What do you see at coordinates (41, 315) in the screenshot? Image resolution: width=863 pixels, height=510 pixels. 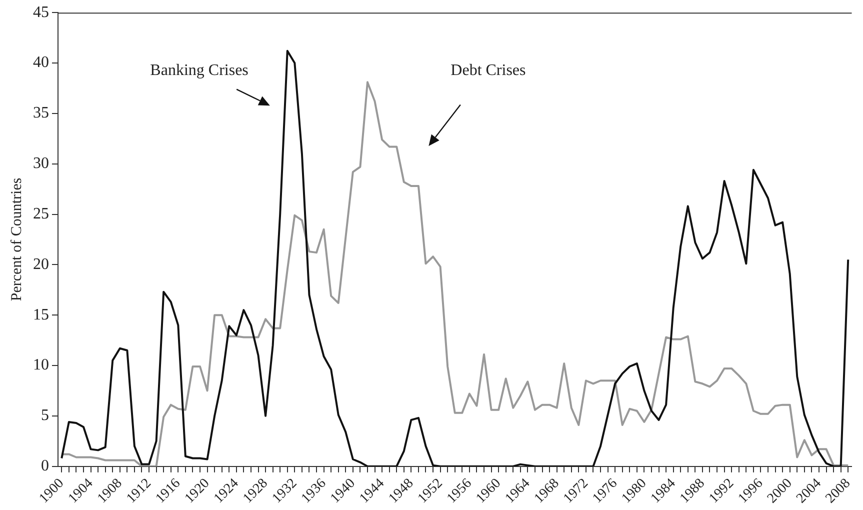 I see `y-tick-label: 15` at bounding box center [41, 315].